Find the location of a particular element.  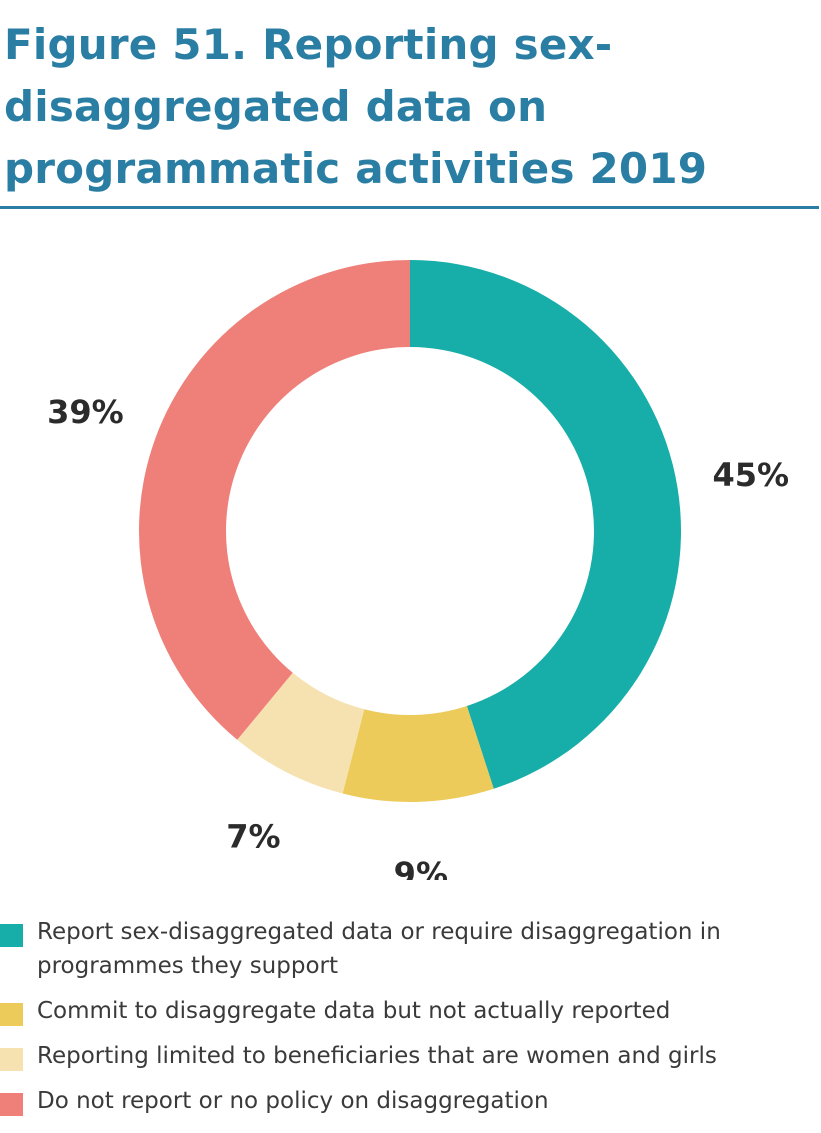

legend-swatch-limited is located at coordinates (11, 1059).